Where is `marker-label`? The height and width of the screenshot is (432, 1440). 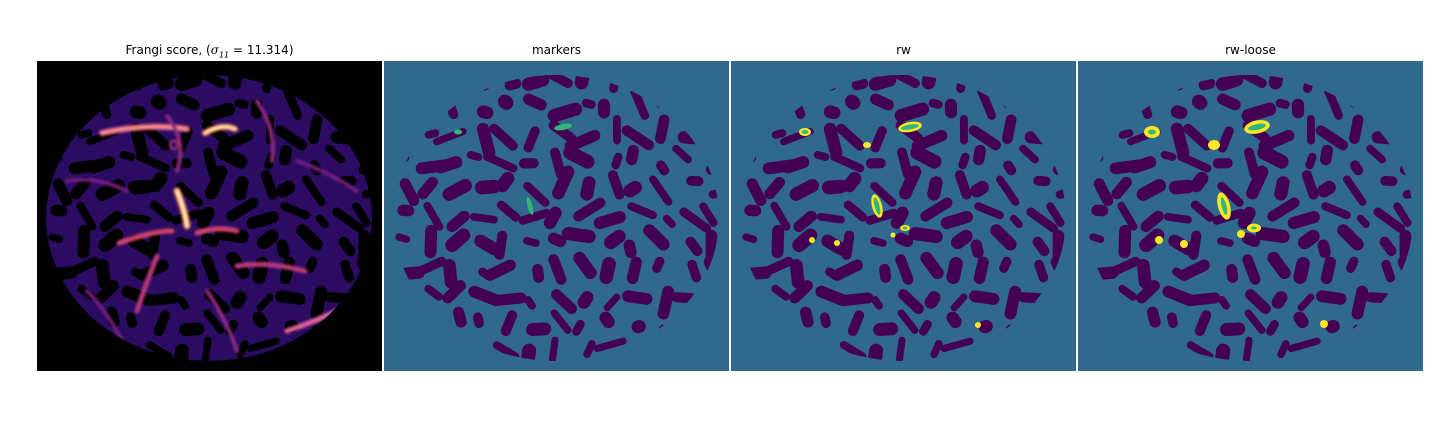 marker-label is located at coordinates (530, 206).